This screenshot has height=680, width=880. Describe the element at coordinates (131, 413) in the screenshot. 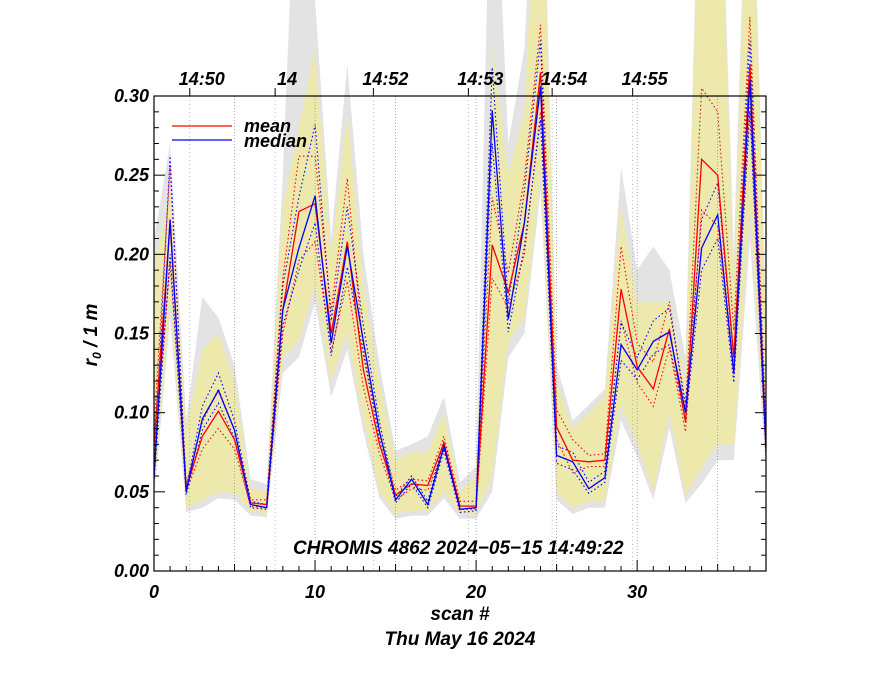

I see `y-tick-label: 0.10` at that location.